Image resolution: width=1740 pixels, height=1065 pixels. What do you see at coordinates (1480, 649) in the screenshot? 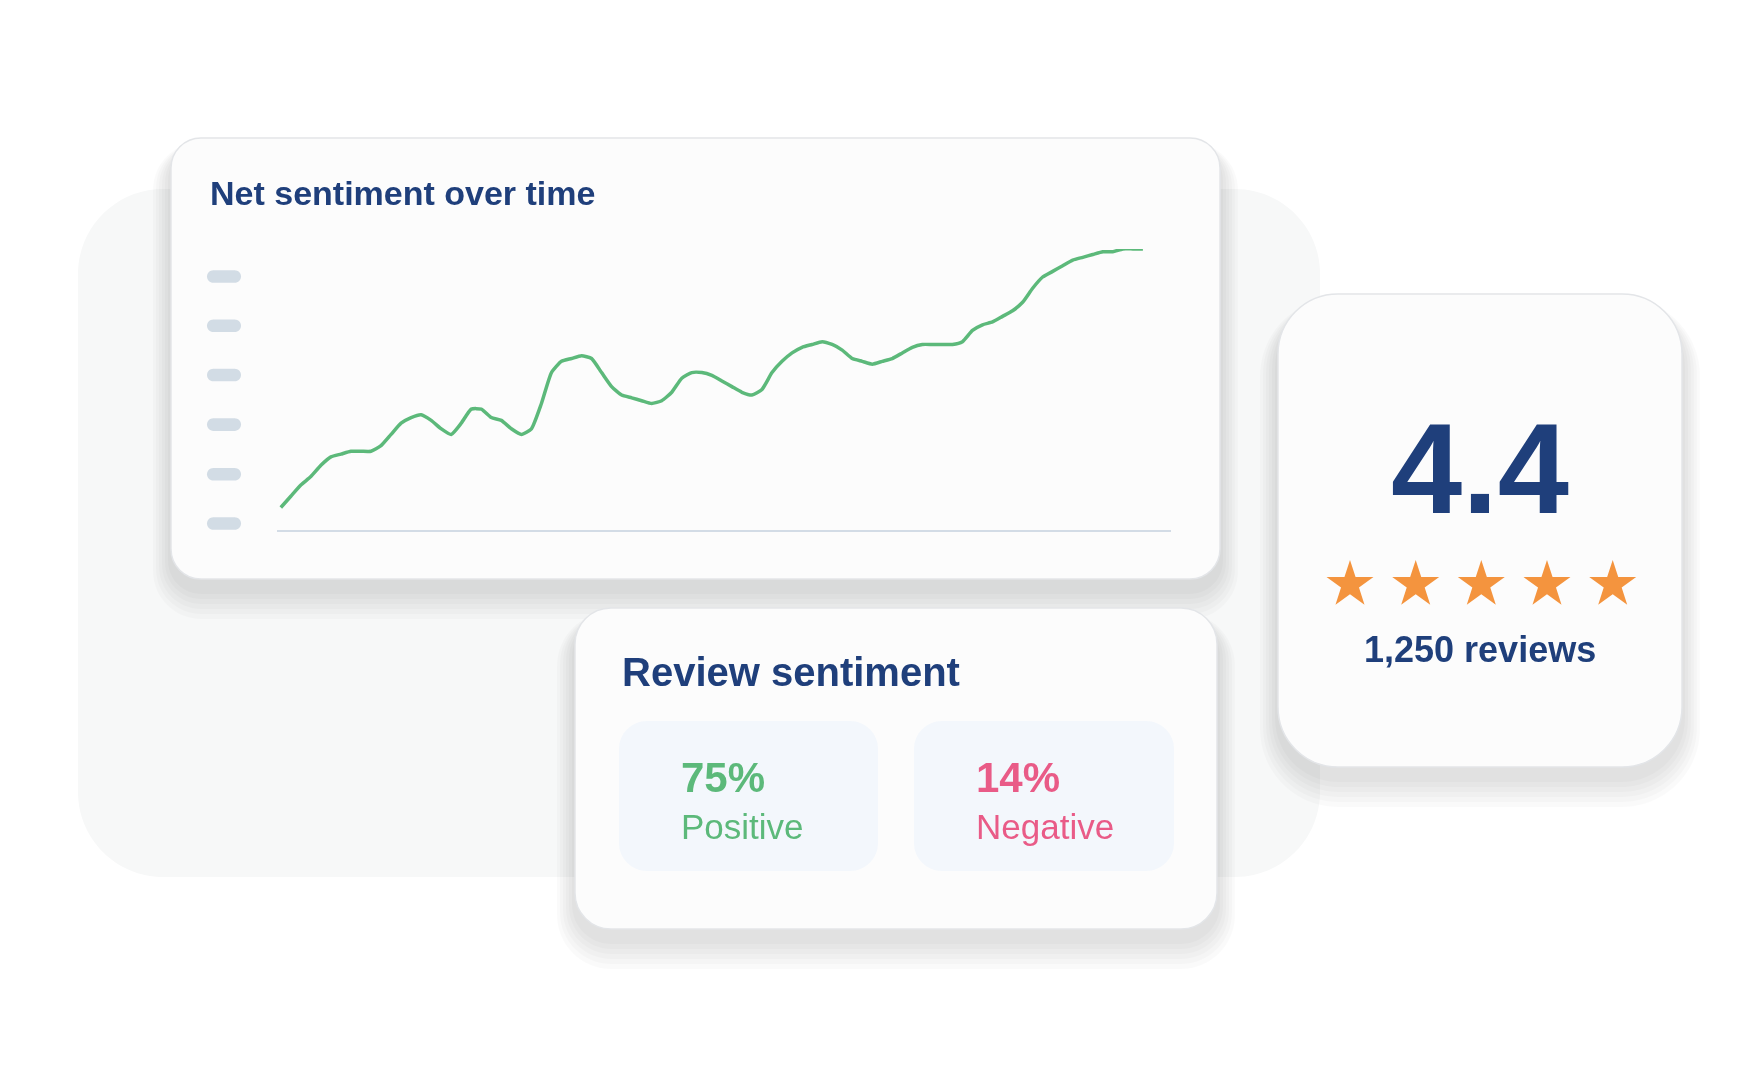
I see `text: 1,250 reviews` at bounding box center [1480, 649].